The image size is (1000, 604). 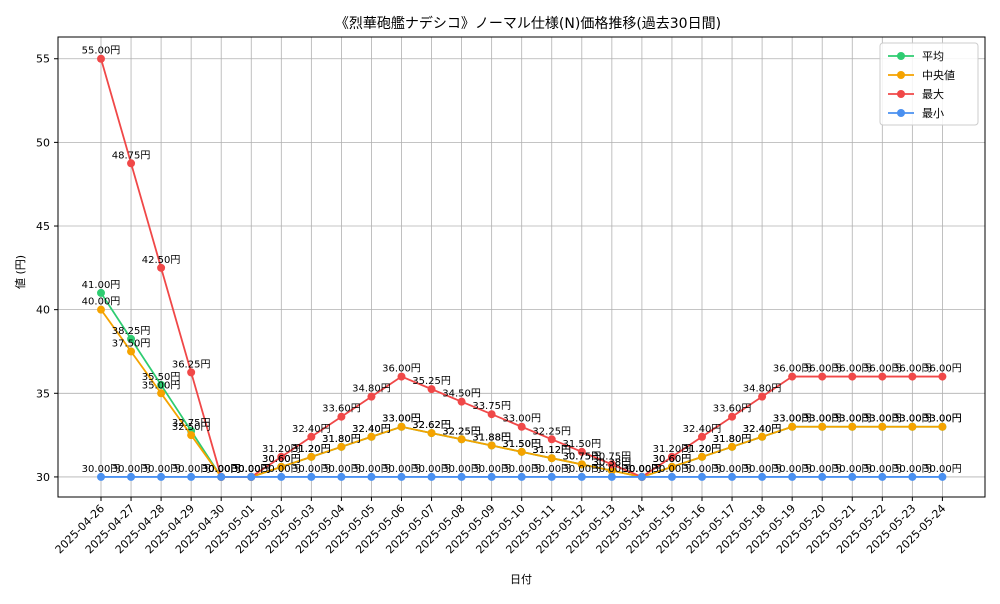 What do you see at coordinates (161, 260) in the screenshot?
I see `data-label: 42.50円` at bounding box center [161, 260].